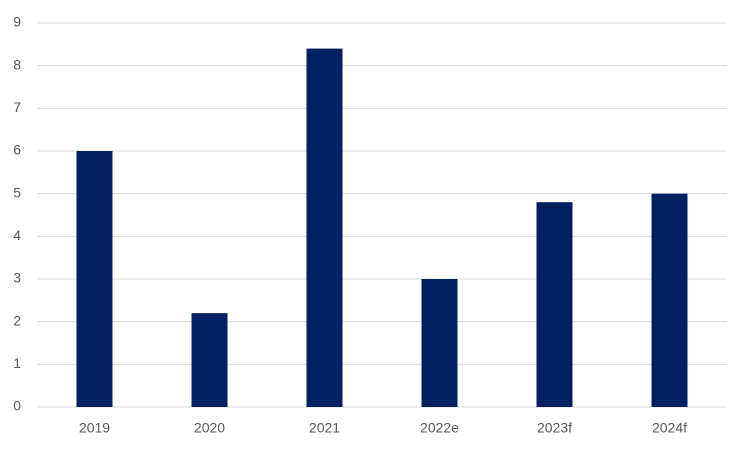 Image resolution: width=749 pixels, height=450 pixels. Describe the element at coordinates (17, 192) in the screenshot. I see `y-tick-label: 5` at that location.